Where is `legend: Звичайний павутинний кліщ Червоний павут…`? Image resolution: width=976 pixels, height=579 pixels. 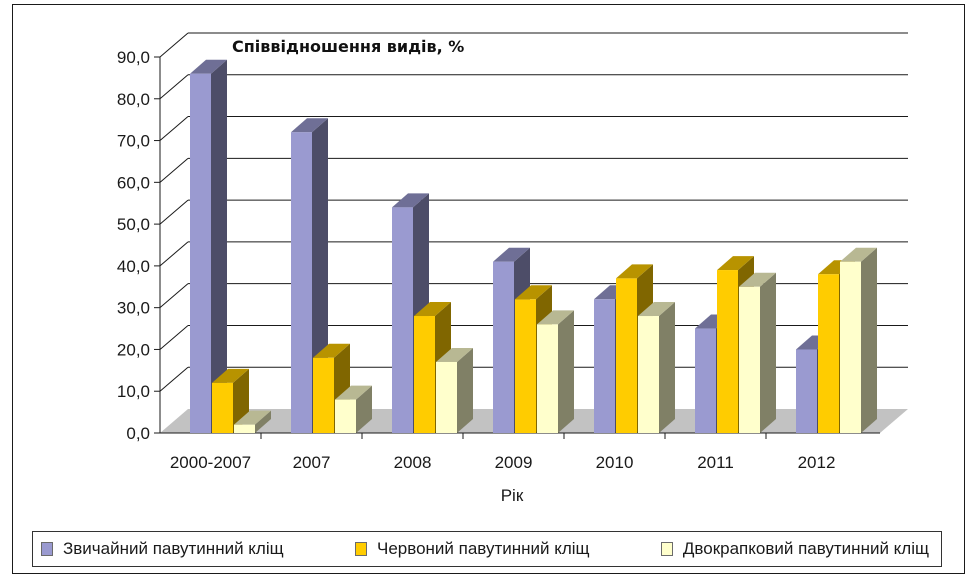 legend: Звичайний павутинний кліщ Червоний павут… is located at coordinates (487, 549).